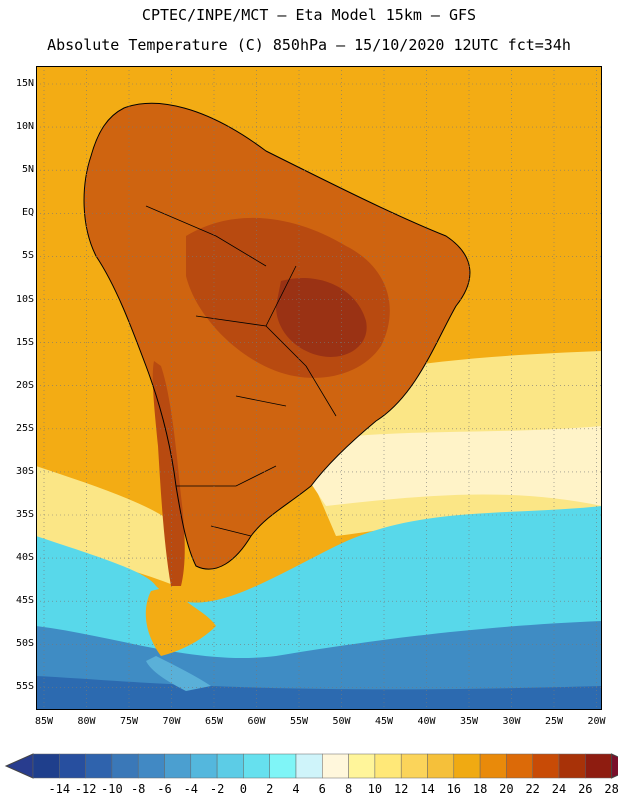 This screenshot has height=800, width=618. Describe the element at coordinates (86, 721) in the screenshot. I see `longitude-label: 80W` at that location.